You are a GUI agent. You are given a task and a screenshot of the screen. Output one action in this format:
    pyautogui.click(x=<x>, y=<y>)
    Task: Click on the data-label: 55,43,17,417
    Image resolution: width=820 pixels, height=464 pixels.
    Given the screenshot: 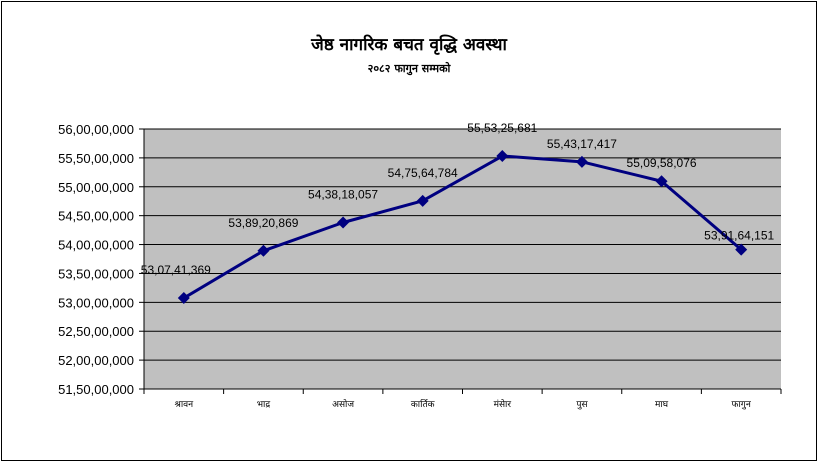 What is the action you would take?
    pyautogui.click(x=582, y=144)
    